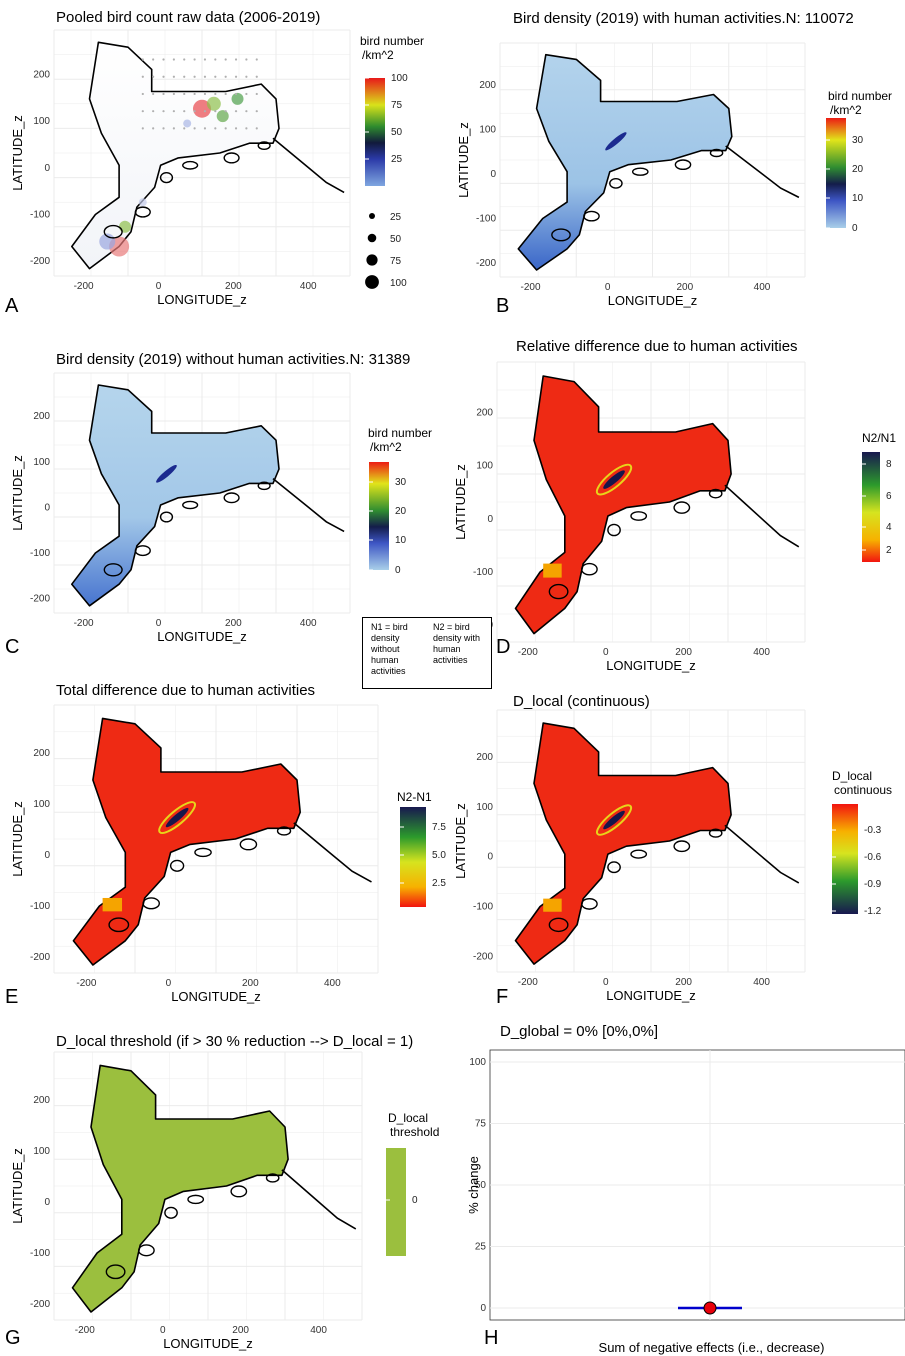 This screenshot has height=1356, width=905. What do you see at coordinates (879, 438) in the screenshot?
I see `legend-title: N2/N1` at bounding box center [879, 438].